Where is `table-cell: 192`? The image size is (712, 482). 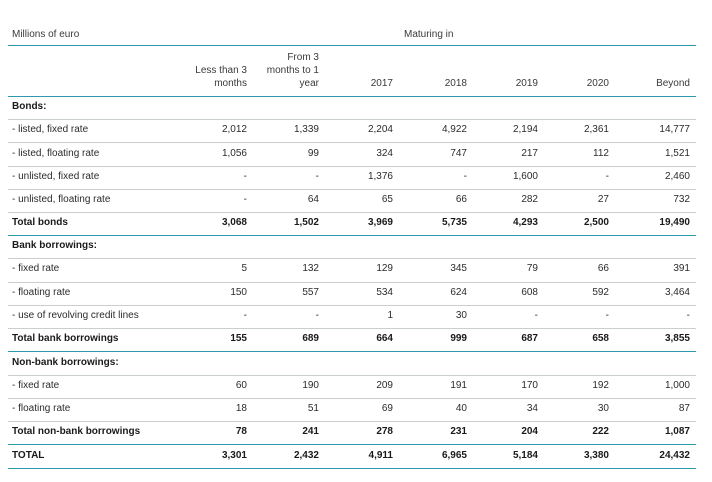 table-cell: 192 is located at coordinates (600, 385).